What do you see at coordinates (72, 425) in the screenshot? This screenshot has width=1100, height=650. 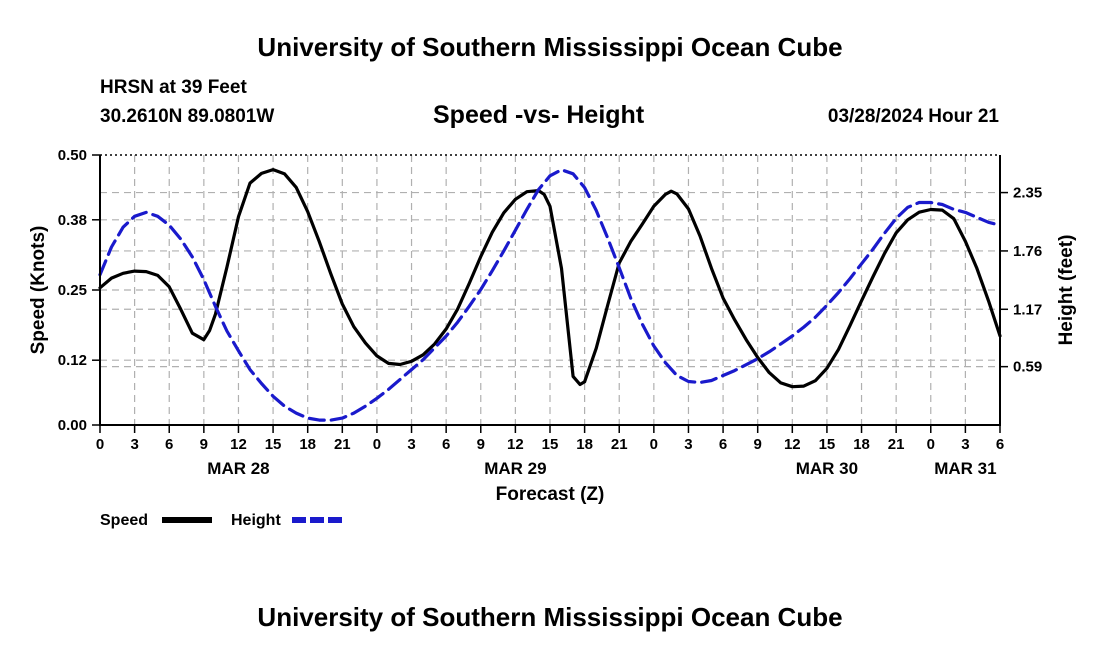 I see `y-left-tick-label: 0.00` at bounding box center [72, 425].